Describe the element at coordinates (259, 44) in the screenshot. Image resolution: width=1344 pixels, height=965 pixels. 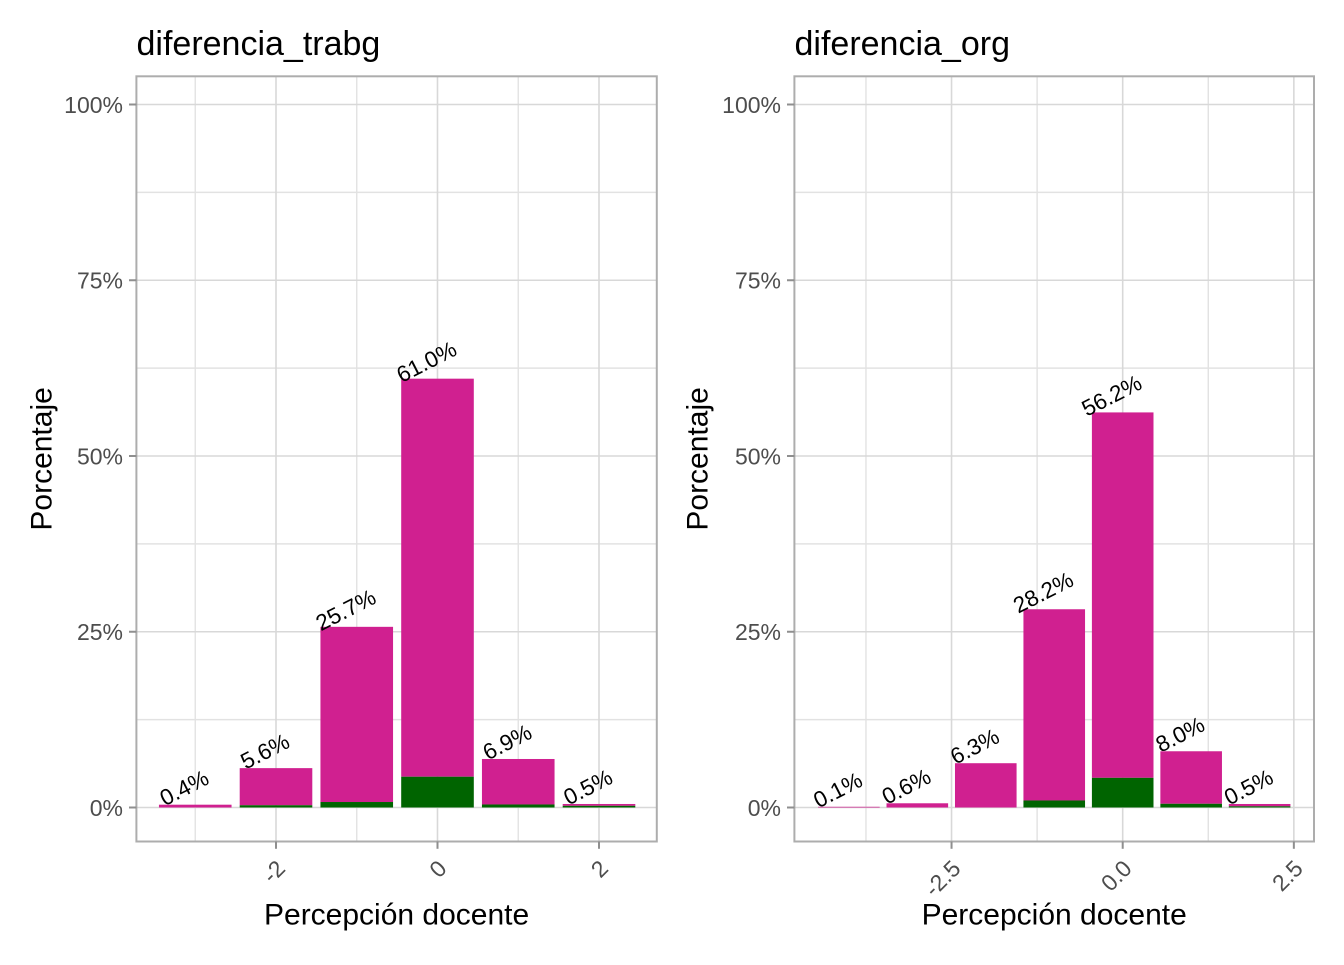
I see `svg-text: diferencia_trabg` at that location.